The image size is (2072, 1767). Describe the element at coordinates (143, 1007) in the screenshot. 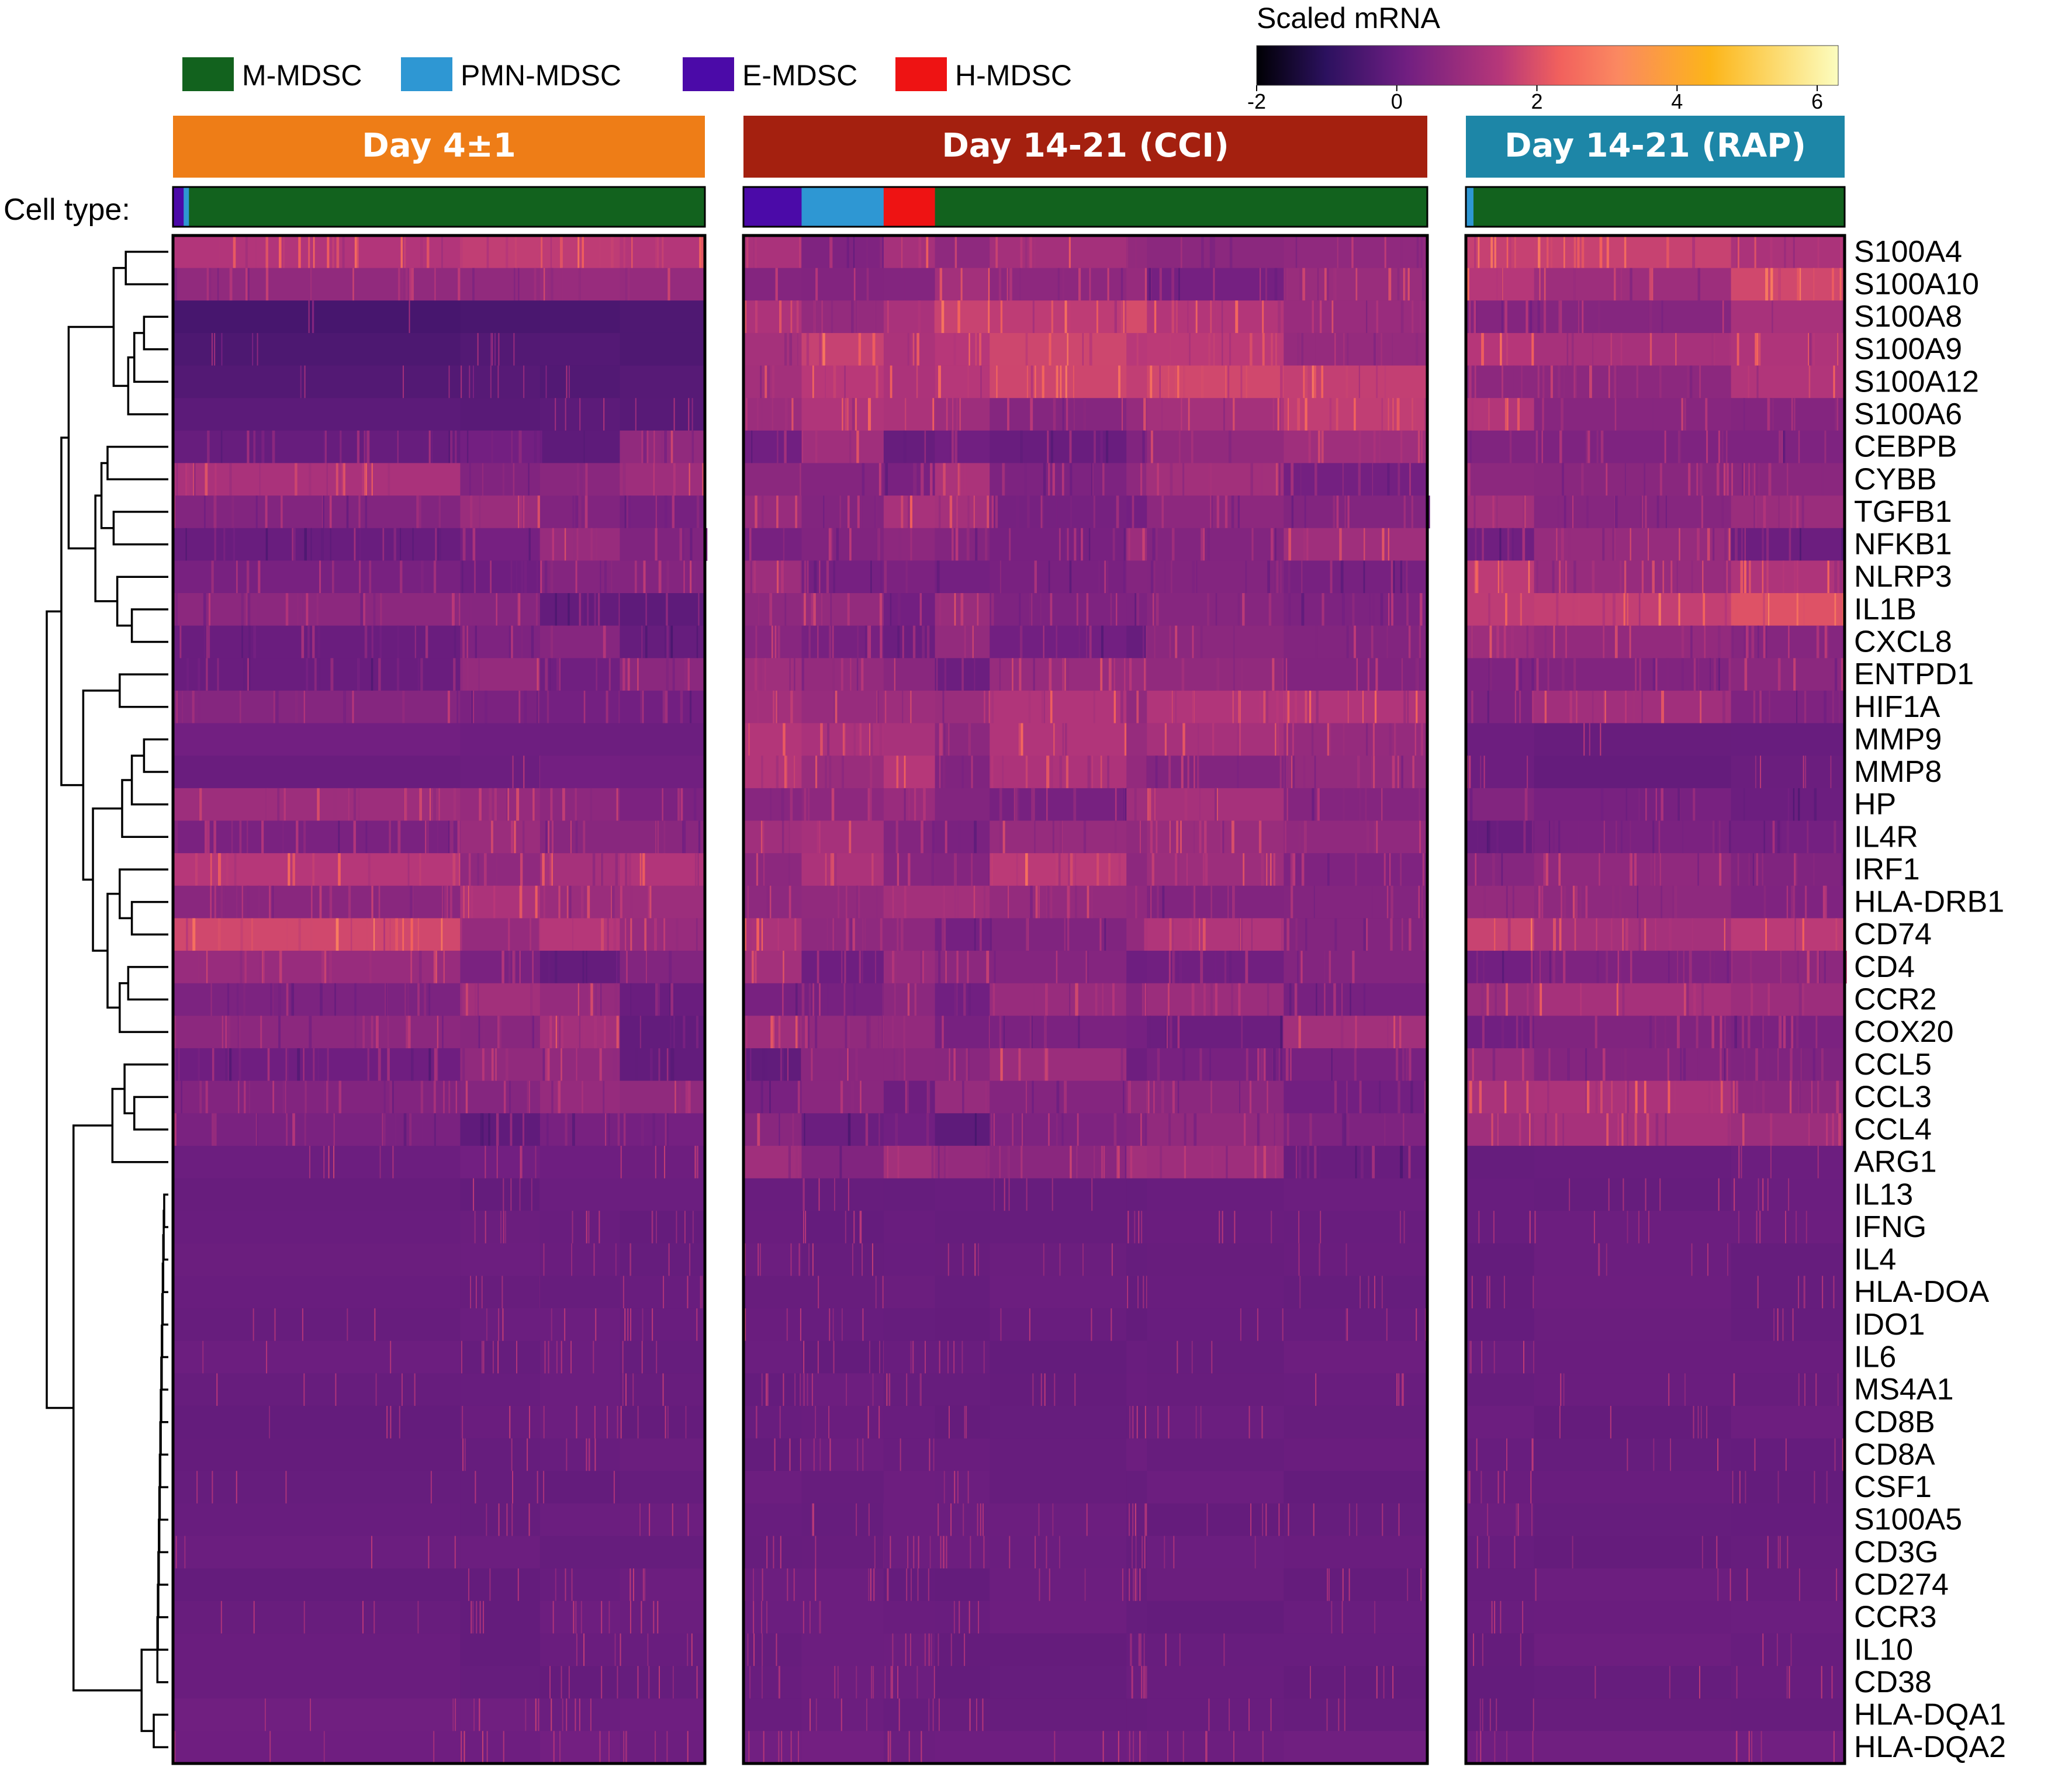

I see `dendrogram-branch` at that location.